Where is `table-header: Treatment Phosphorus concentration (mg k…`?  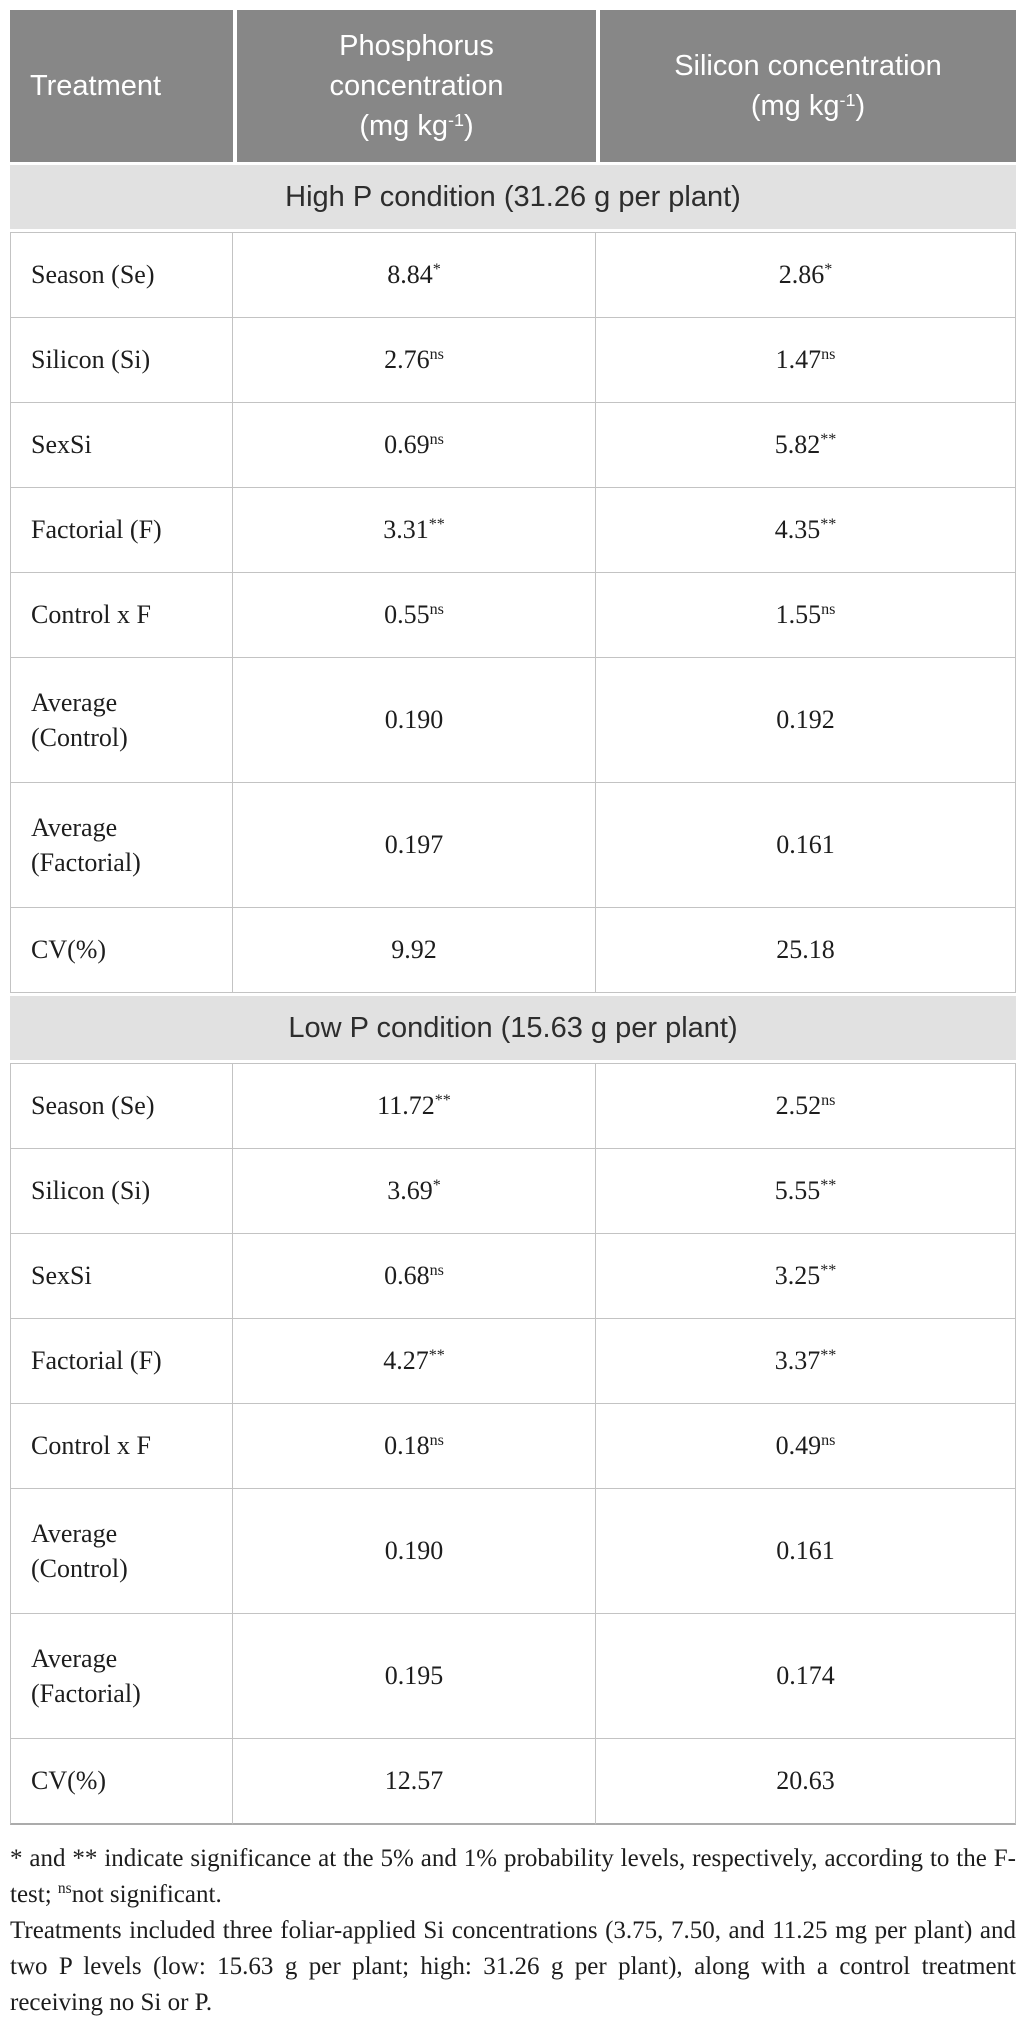 table-header: Treatment Phosphorus concentration (mg k… is located at coordinates (513, 86).